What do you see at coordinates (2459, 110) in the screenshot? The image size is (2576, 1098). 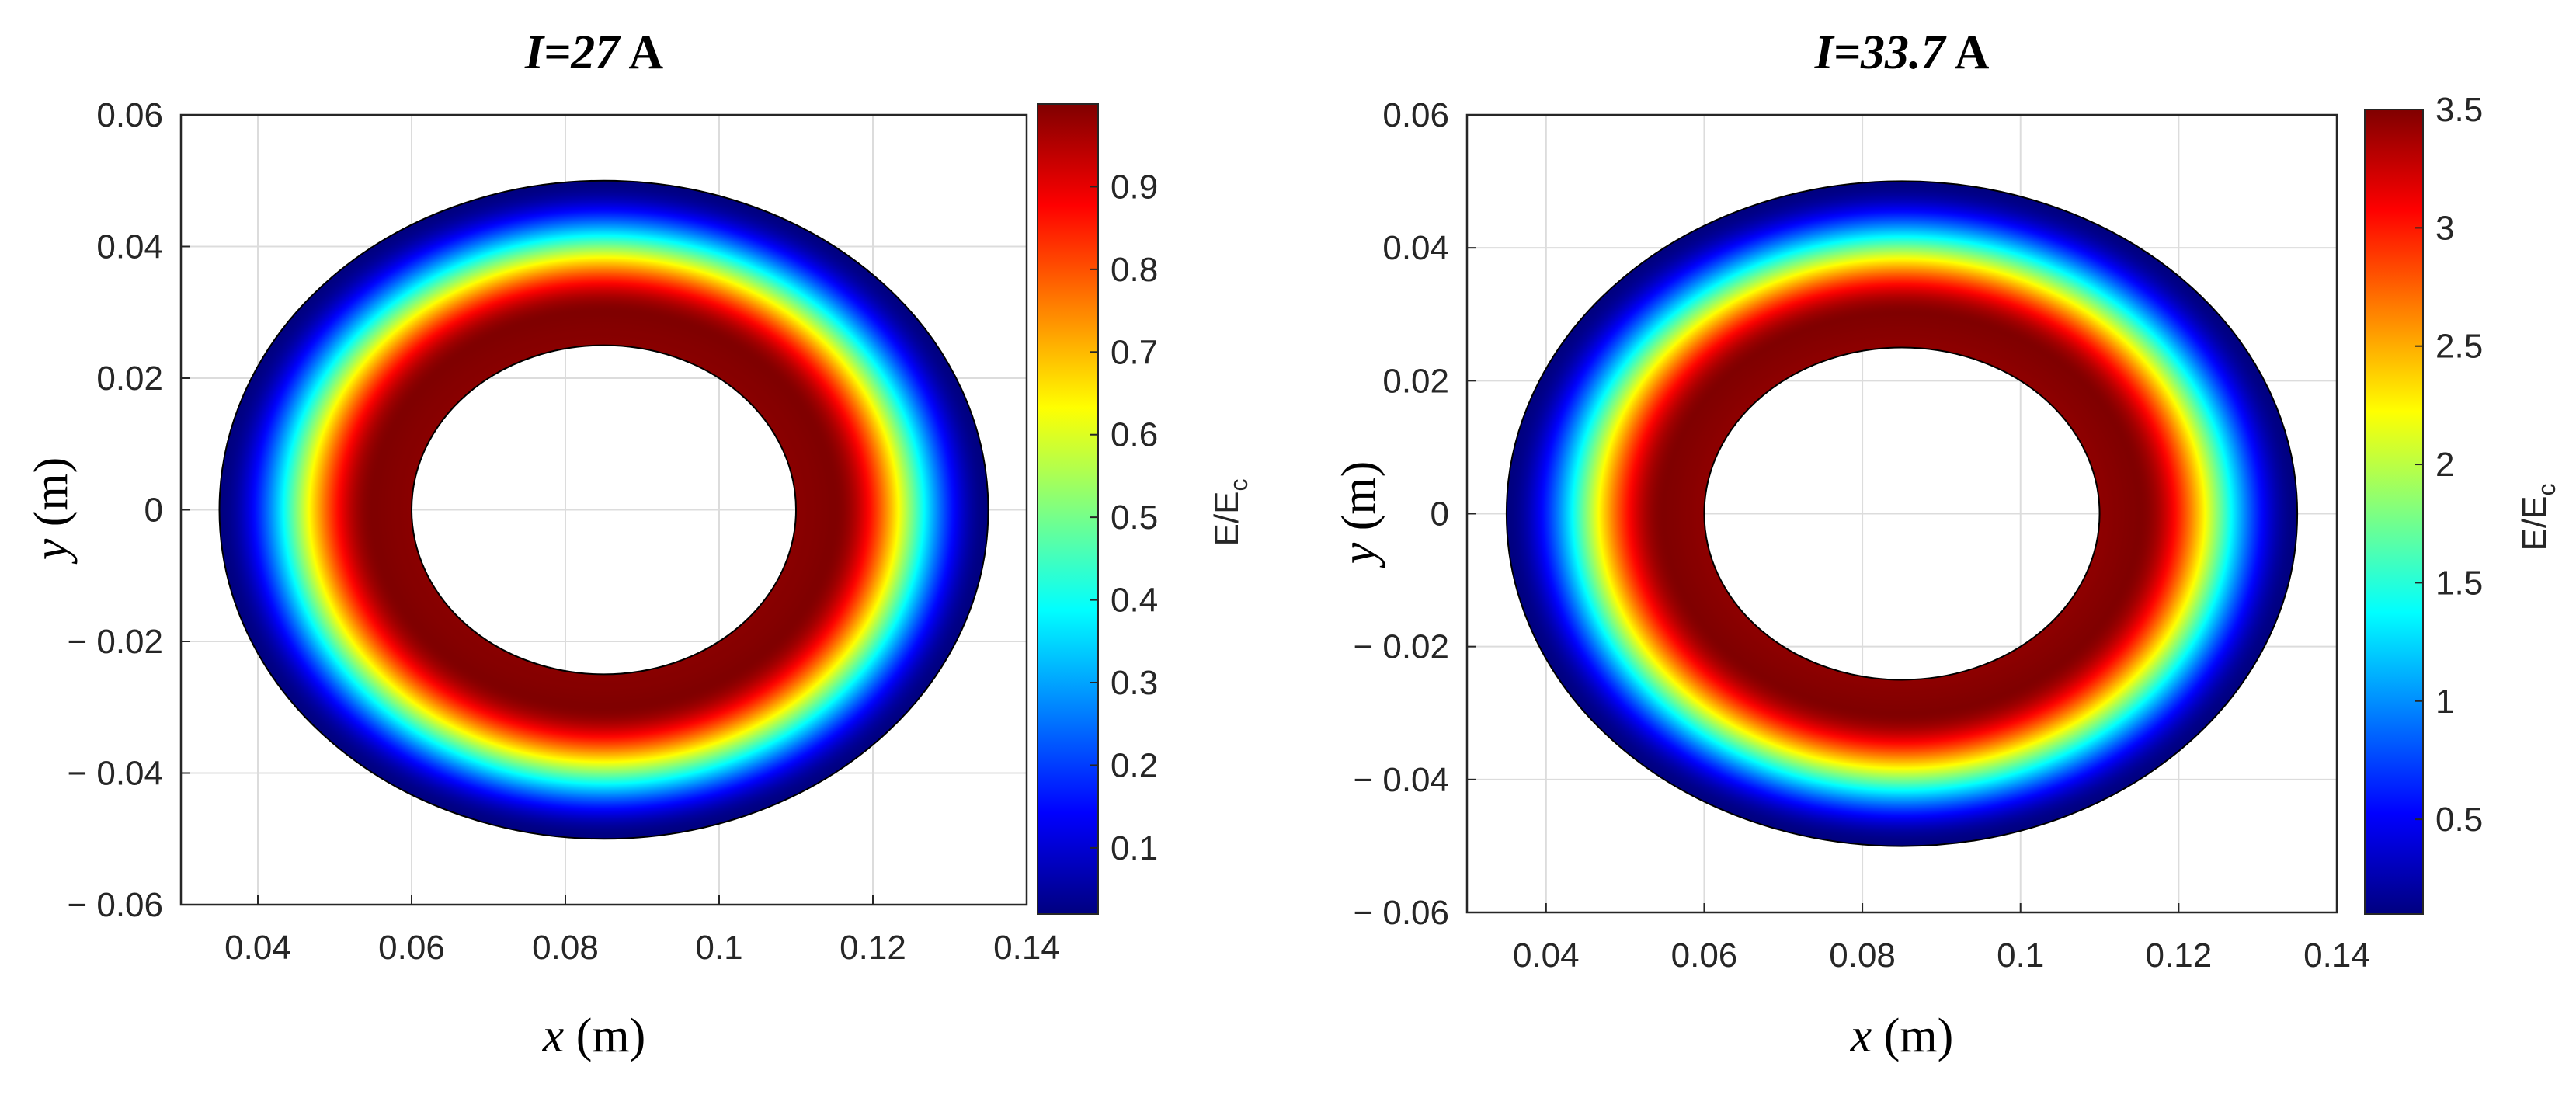 I see `colorbar-tick-label: 3.5` at bounding box center [2459, 110].